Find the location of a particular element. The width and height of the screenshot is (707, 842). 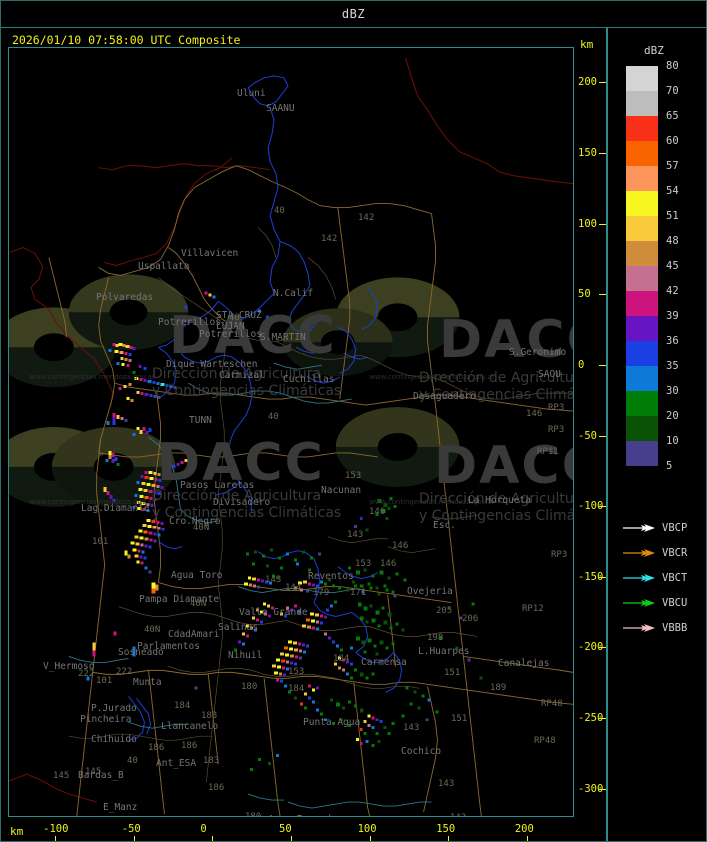

x-axis-unit-label: km is located at coordinates (17, 831).